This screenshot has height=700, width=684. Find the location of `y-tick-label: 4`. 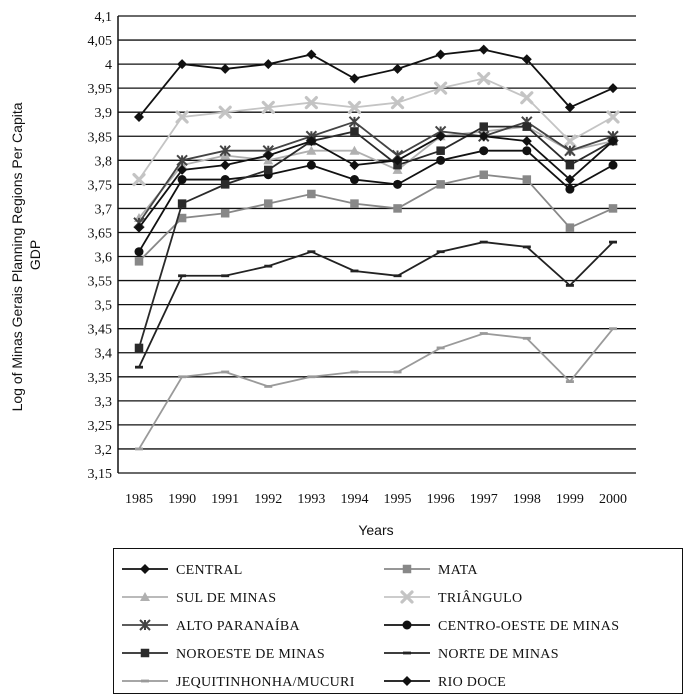

y-tick-label: 4 is located at coordinates (108, 65).